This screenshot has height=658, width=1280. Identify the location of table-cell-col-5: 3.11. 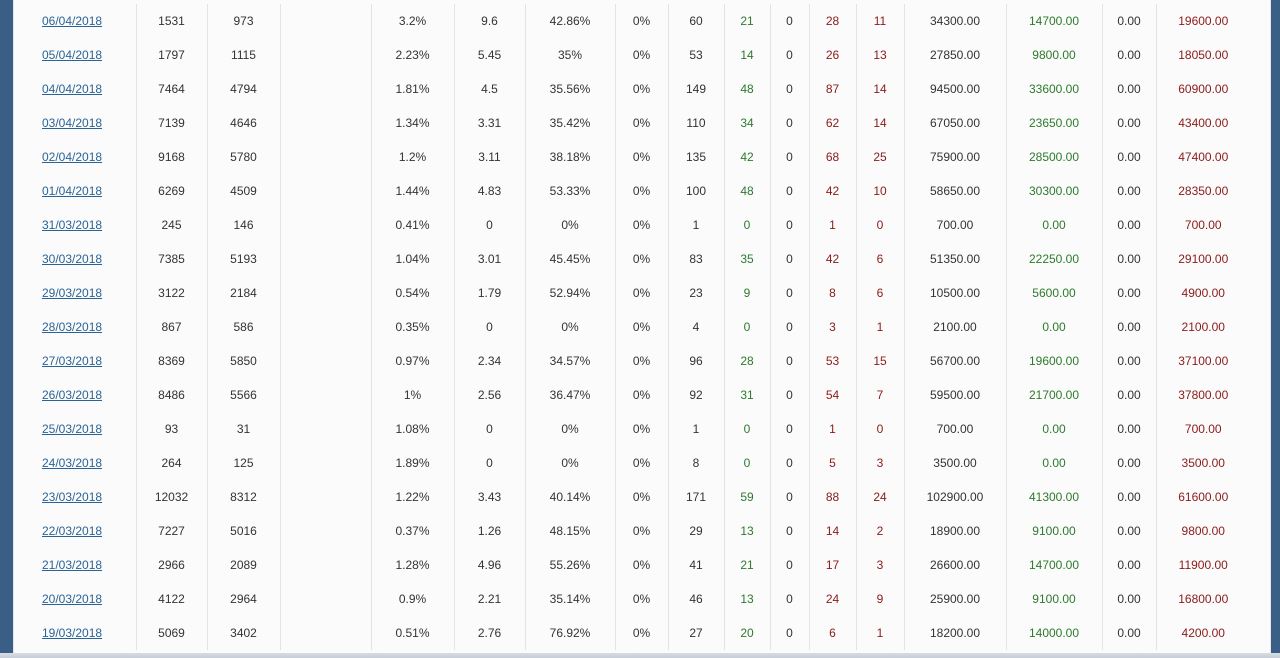
(489, 157).